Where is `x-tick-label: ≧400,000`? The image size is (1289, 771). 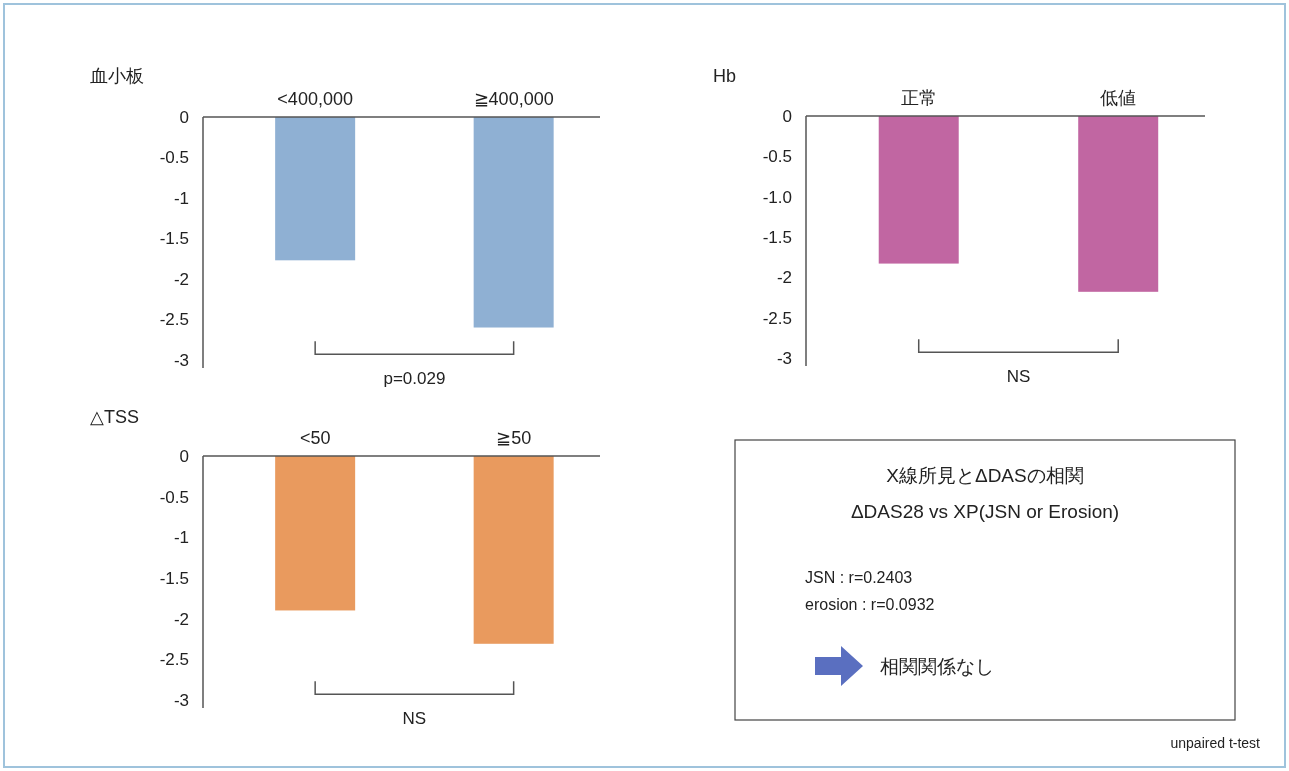
x-tick-label: ≧400,000 is located at coordinates (513, 99).